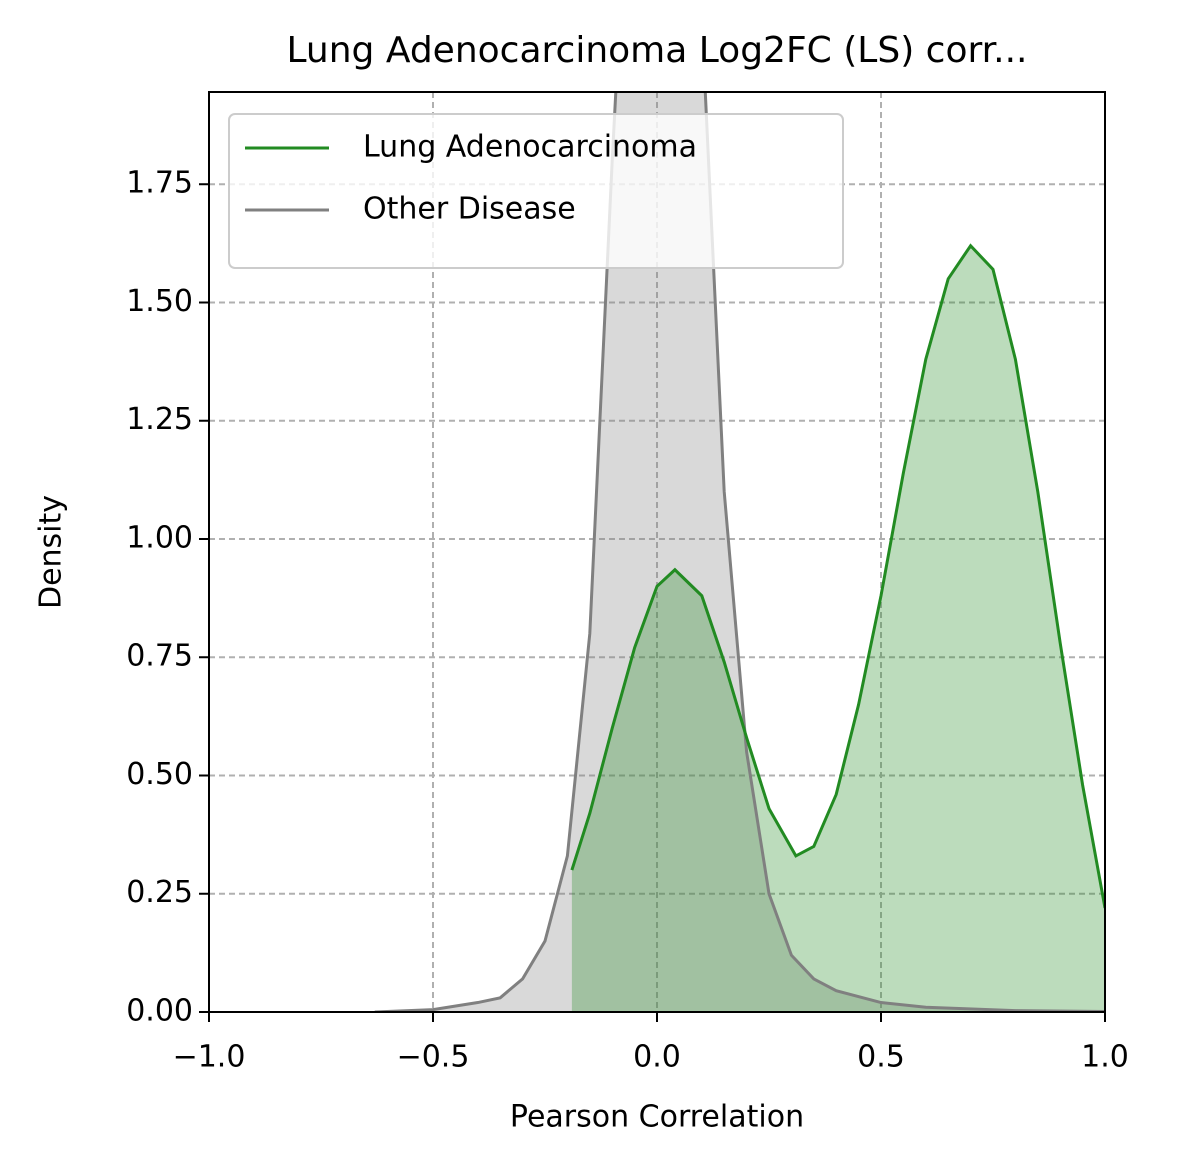 The height and width of the screenshot is (1172, 1201). Describe the element at coordinates (159, 537) in the screenshot. I see `y-tick-label: 1.00` at that location.